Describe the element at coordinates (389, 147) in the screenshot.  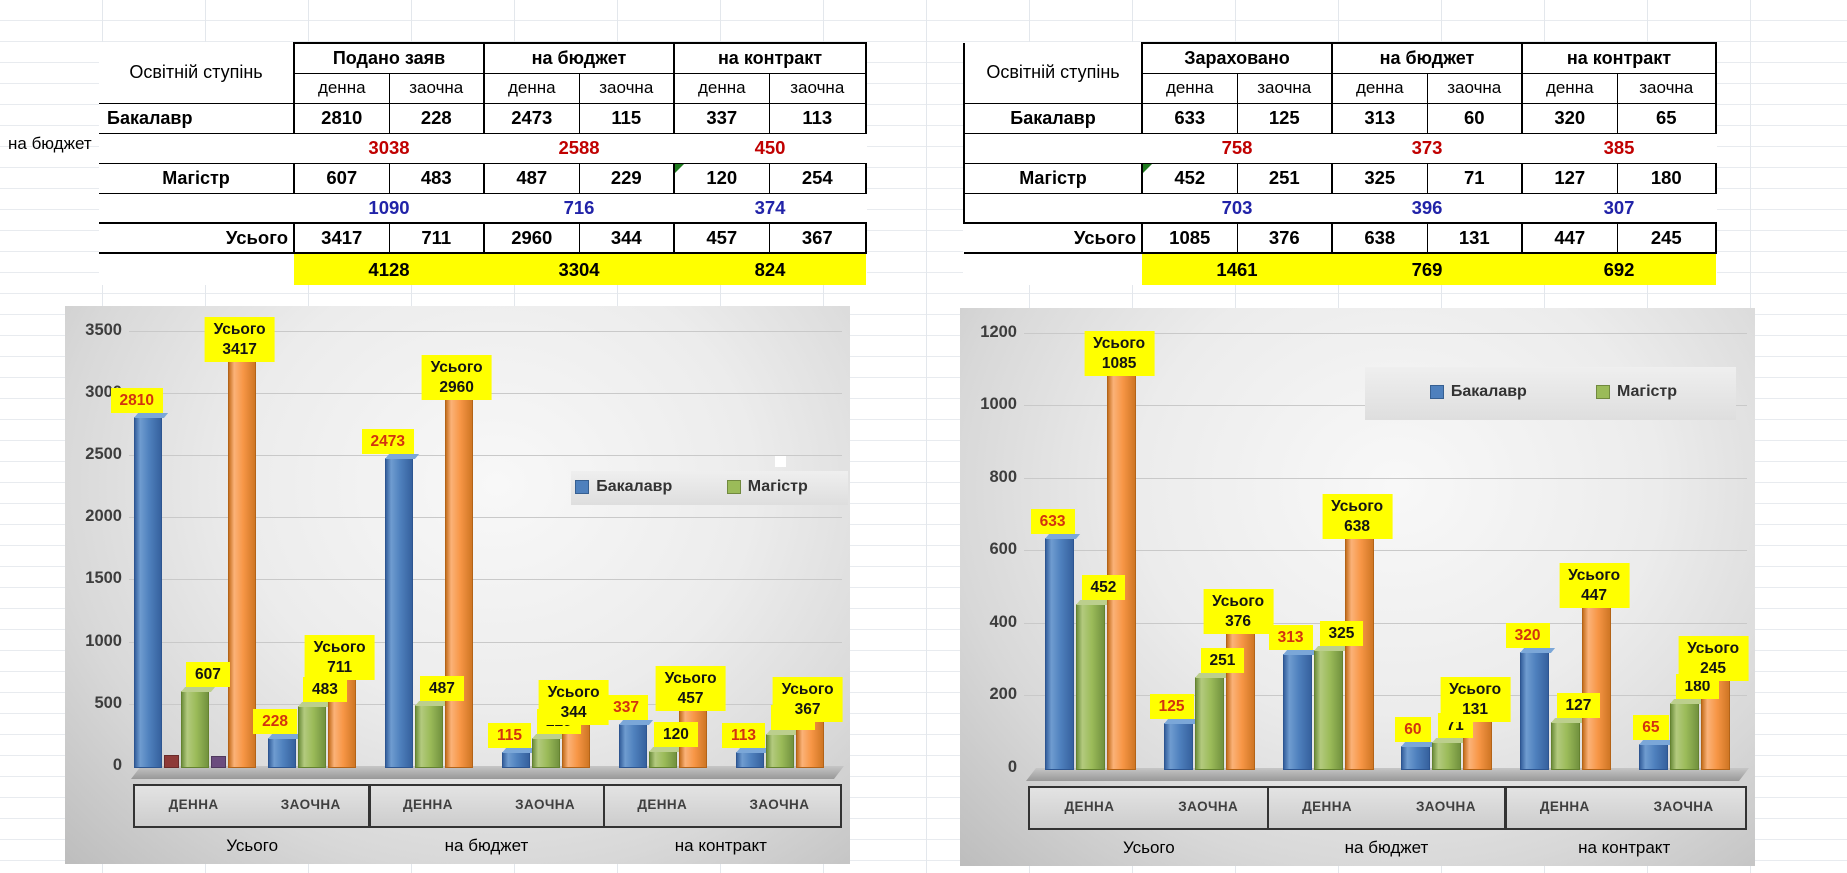
I see `subtotal-cell: 3038` at that location.